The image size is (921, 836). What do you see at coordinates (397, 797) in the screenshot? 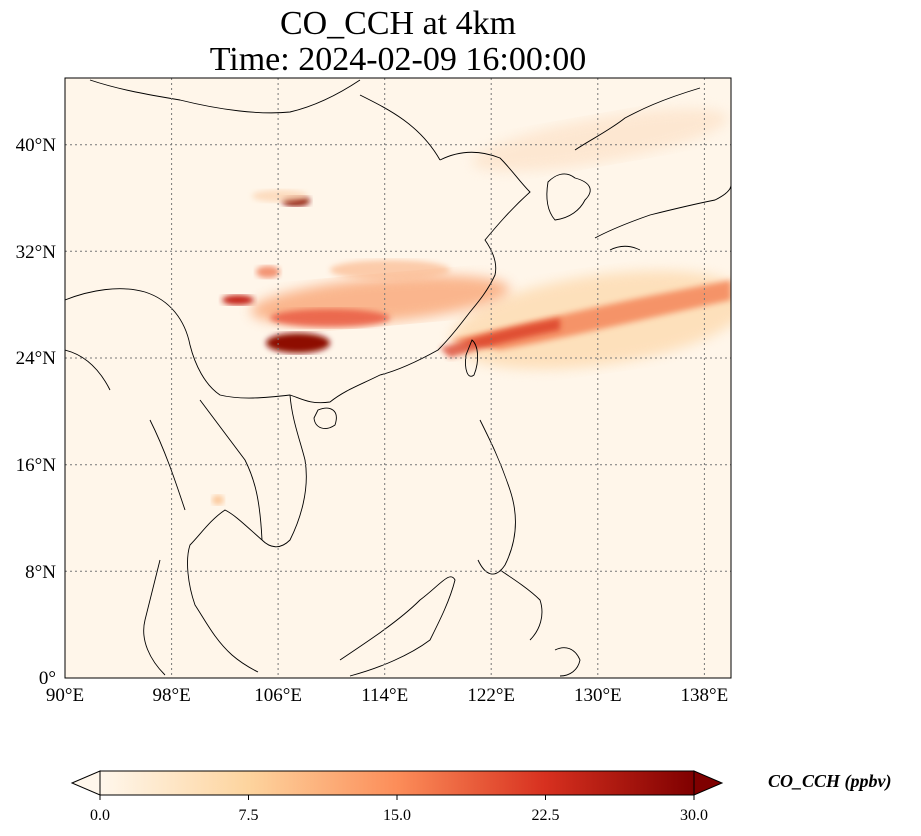
I see `colorbar: 0.0 7.5 15.0 22.5 30.0` at bounding box center [397, 797].